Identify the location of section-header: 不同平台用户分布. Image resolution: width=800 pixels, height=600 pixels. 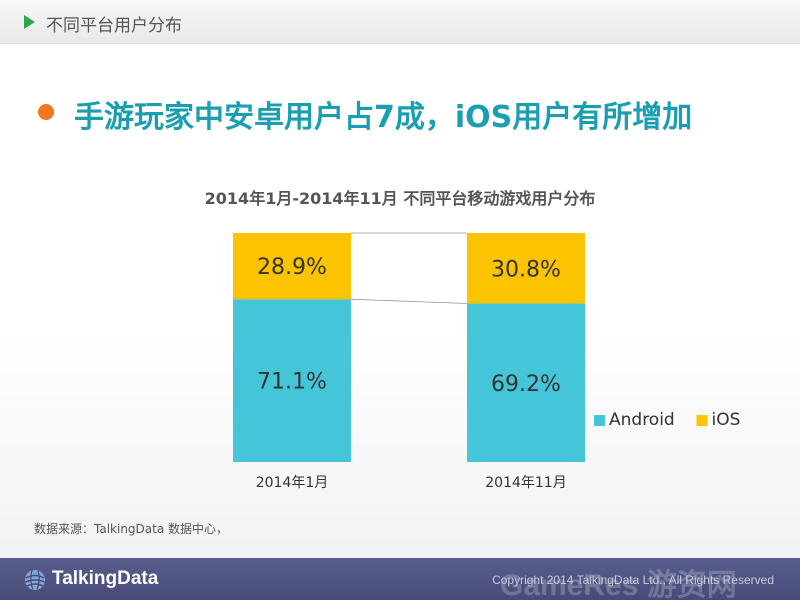
(400, 22).